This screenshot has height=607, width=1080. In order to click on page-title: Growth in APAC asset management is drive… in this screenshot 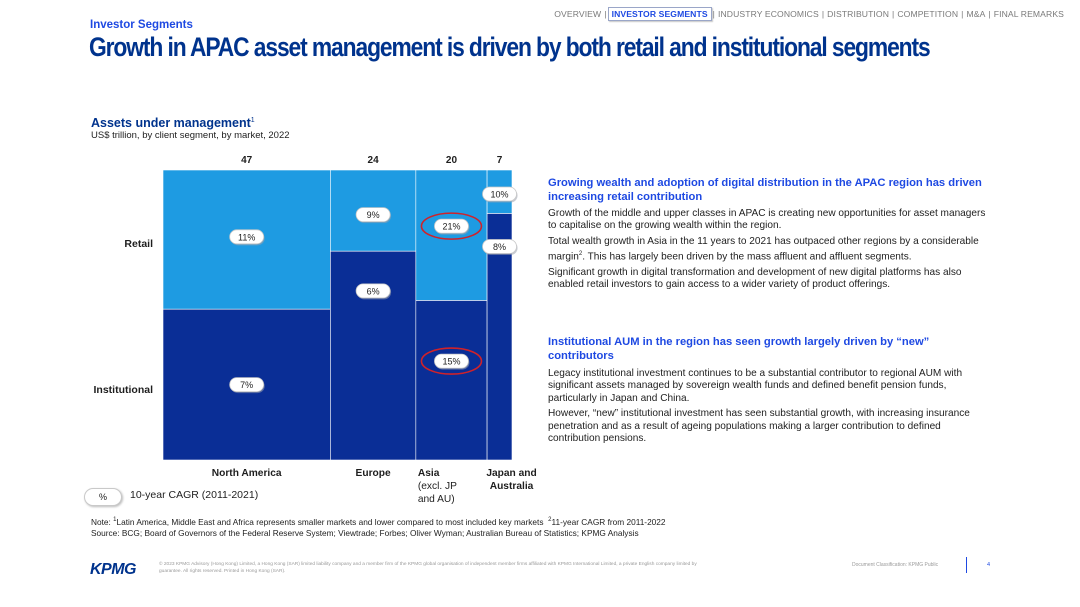, I will do `click(510, 47)`.